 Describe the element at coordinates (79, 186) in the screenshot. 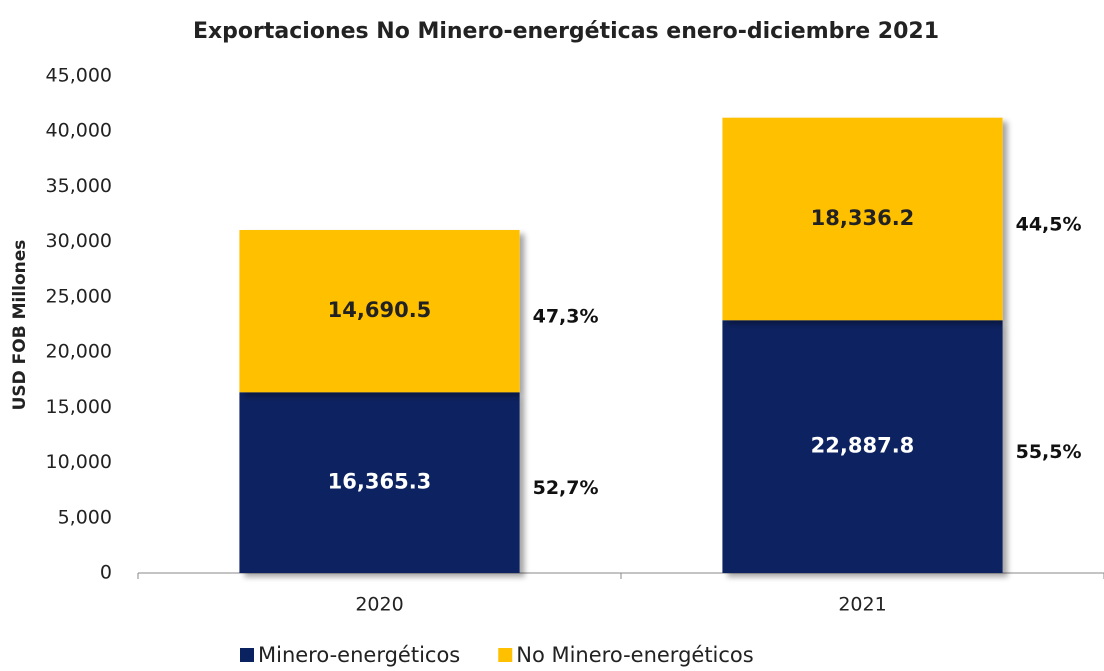

I see `y-tick-label: 35,000` at that location.